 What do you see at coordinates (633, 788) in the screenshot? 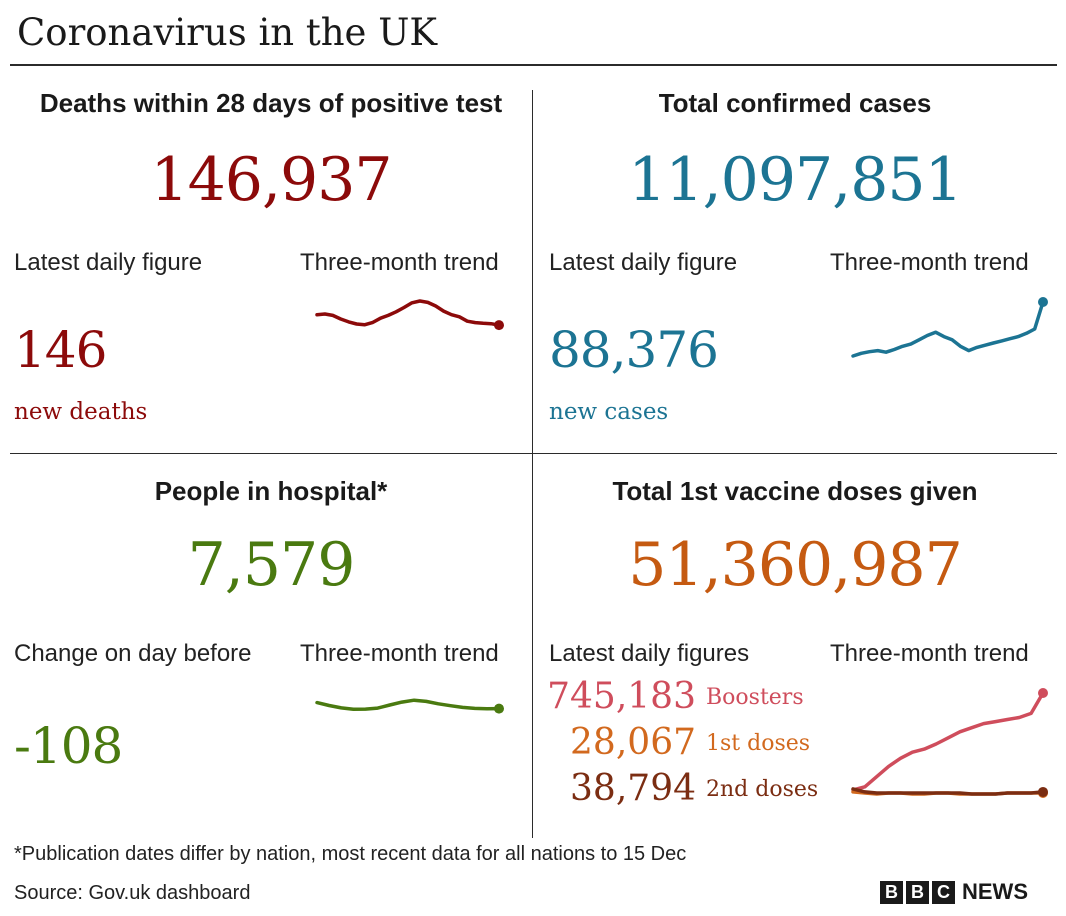
I see `second-doses-value: 38,794` at bounding box center [633, 788].